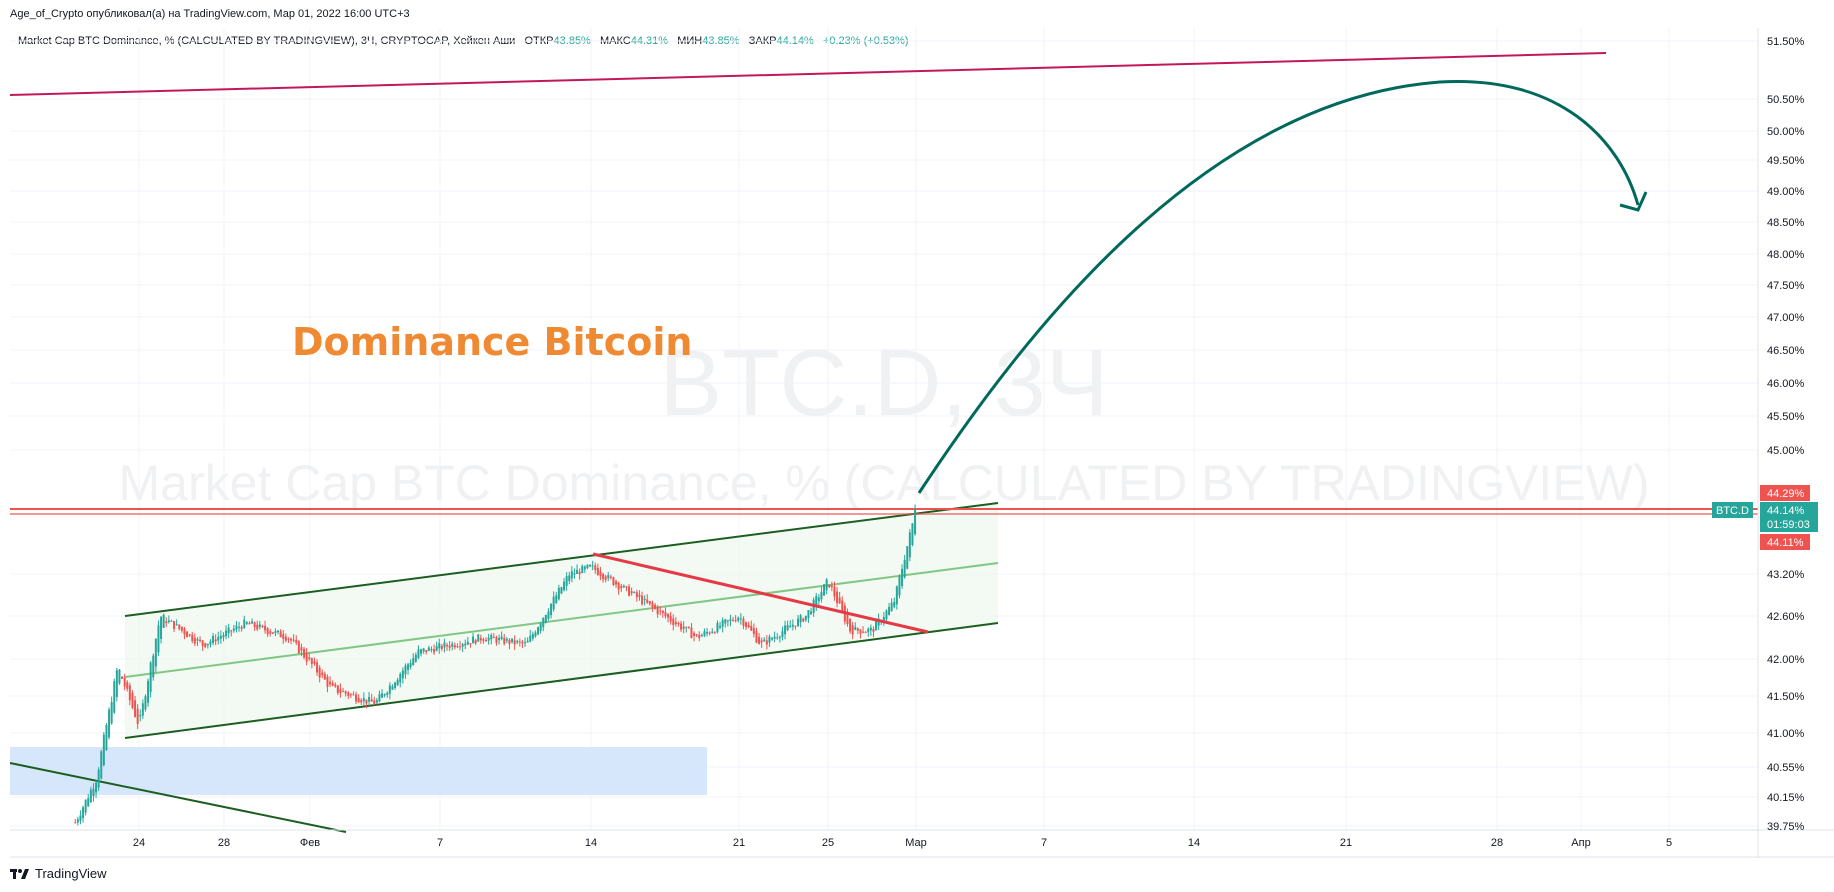 Image resolution: width=1834 pixels, height=892 pixels. Describe the element at coordinates (492, 342) in the screenshot. I see `annotation-text: Dominance Bitcoin` at that location.